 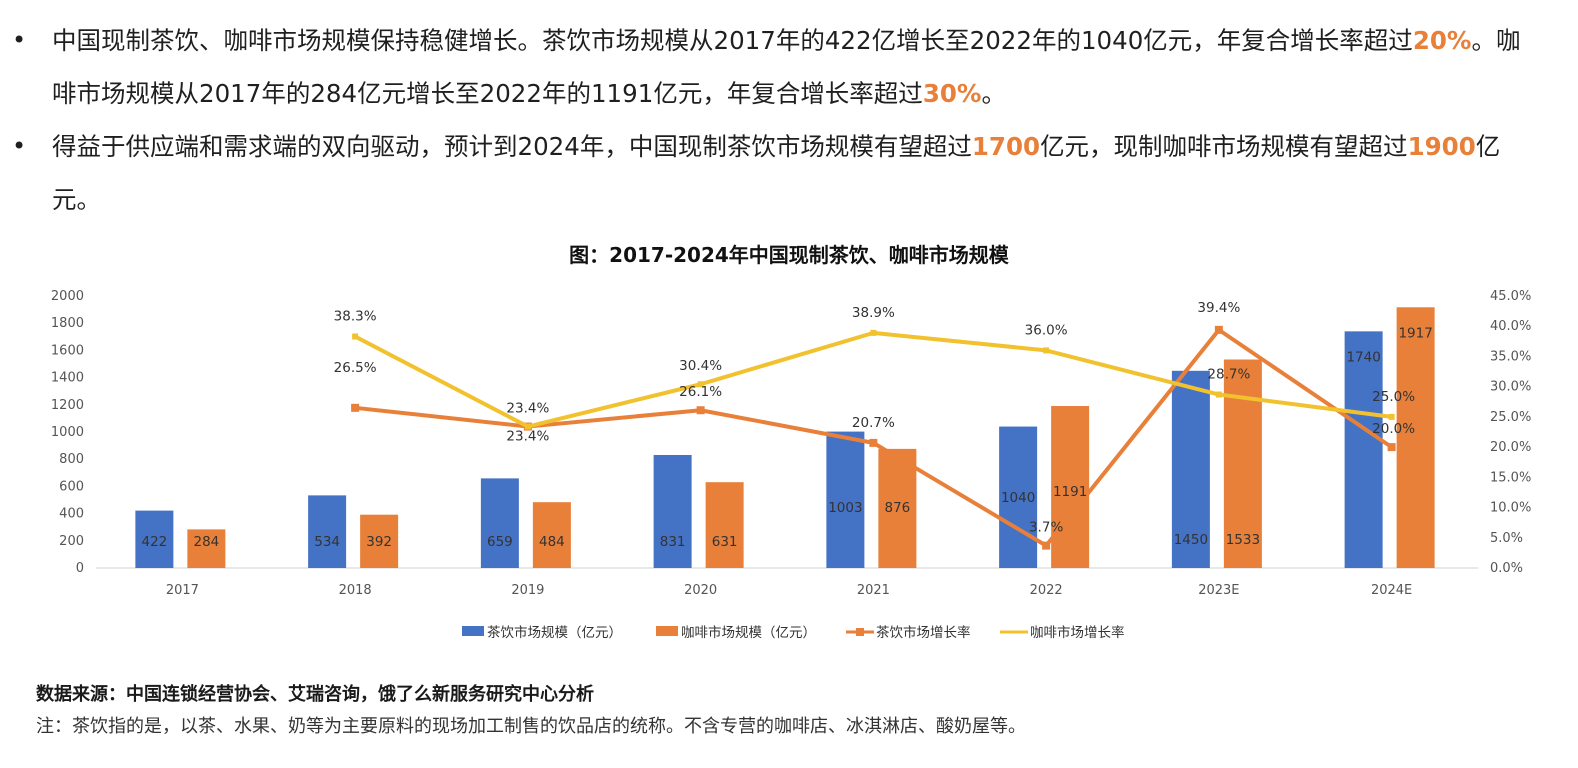 I want to click on x-tick-label: 2019, so click(x=527, y=590).